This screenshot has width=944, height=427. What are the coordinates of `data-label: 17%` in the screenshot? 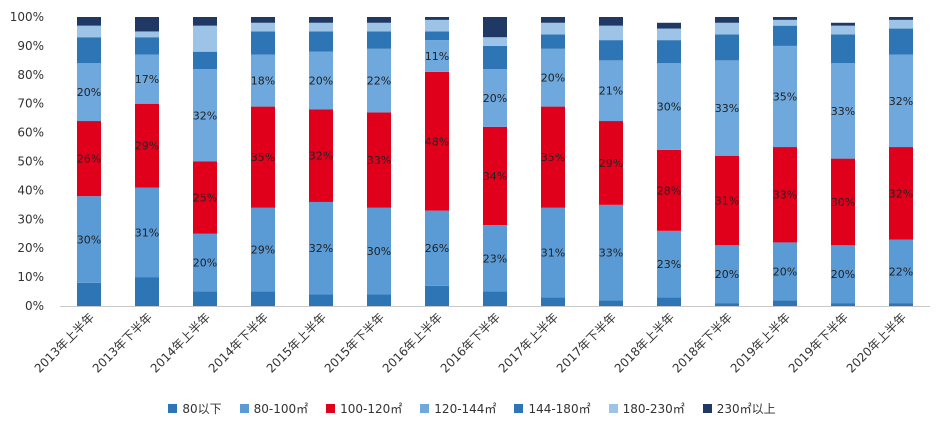 It's located at (147, 79).